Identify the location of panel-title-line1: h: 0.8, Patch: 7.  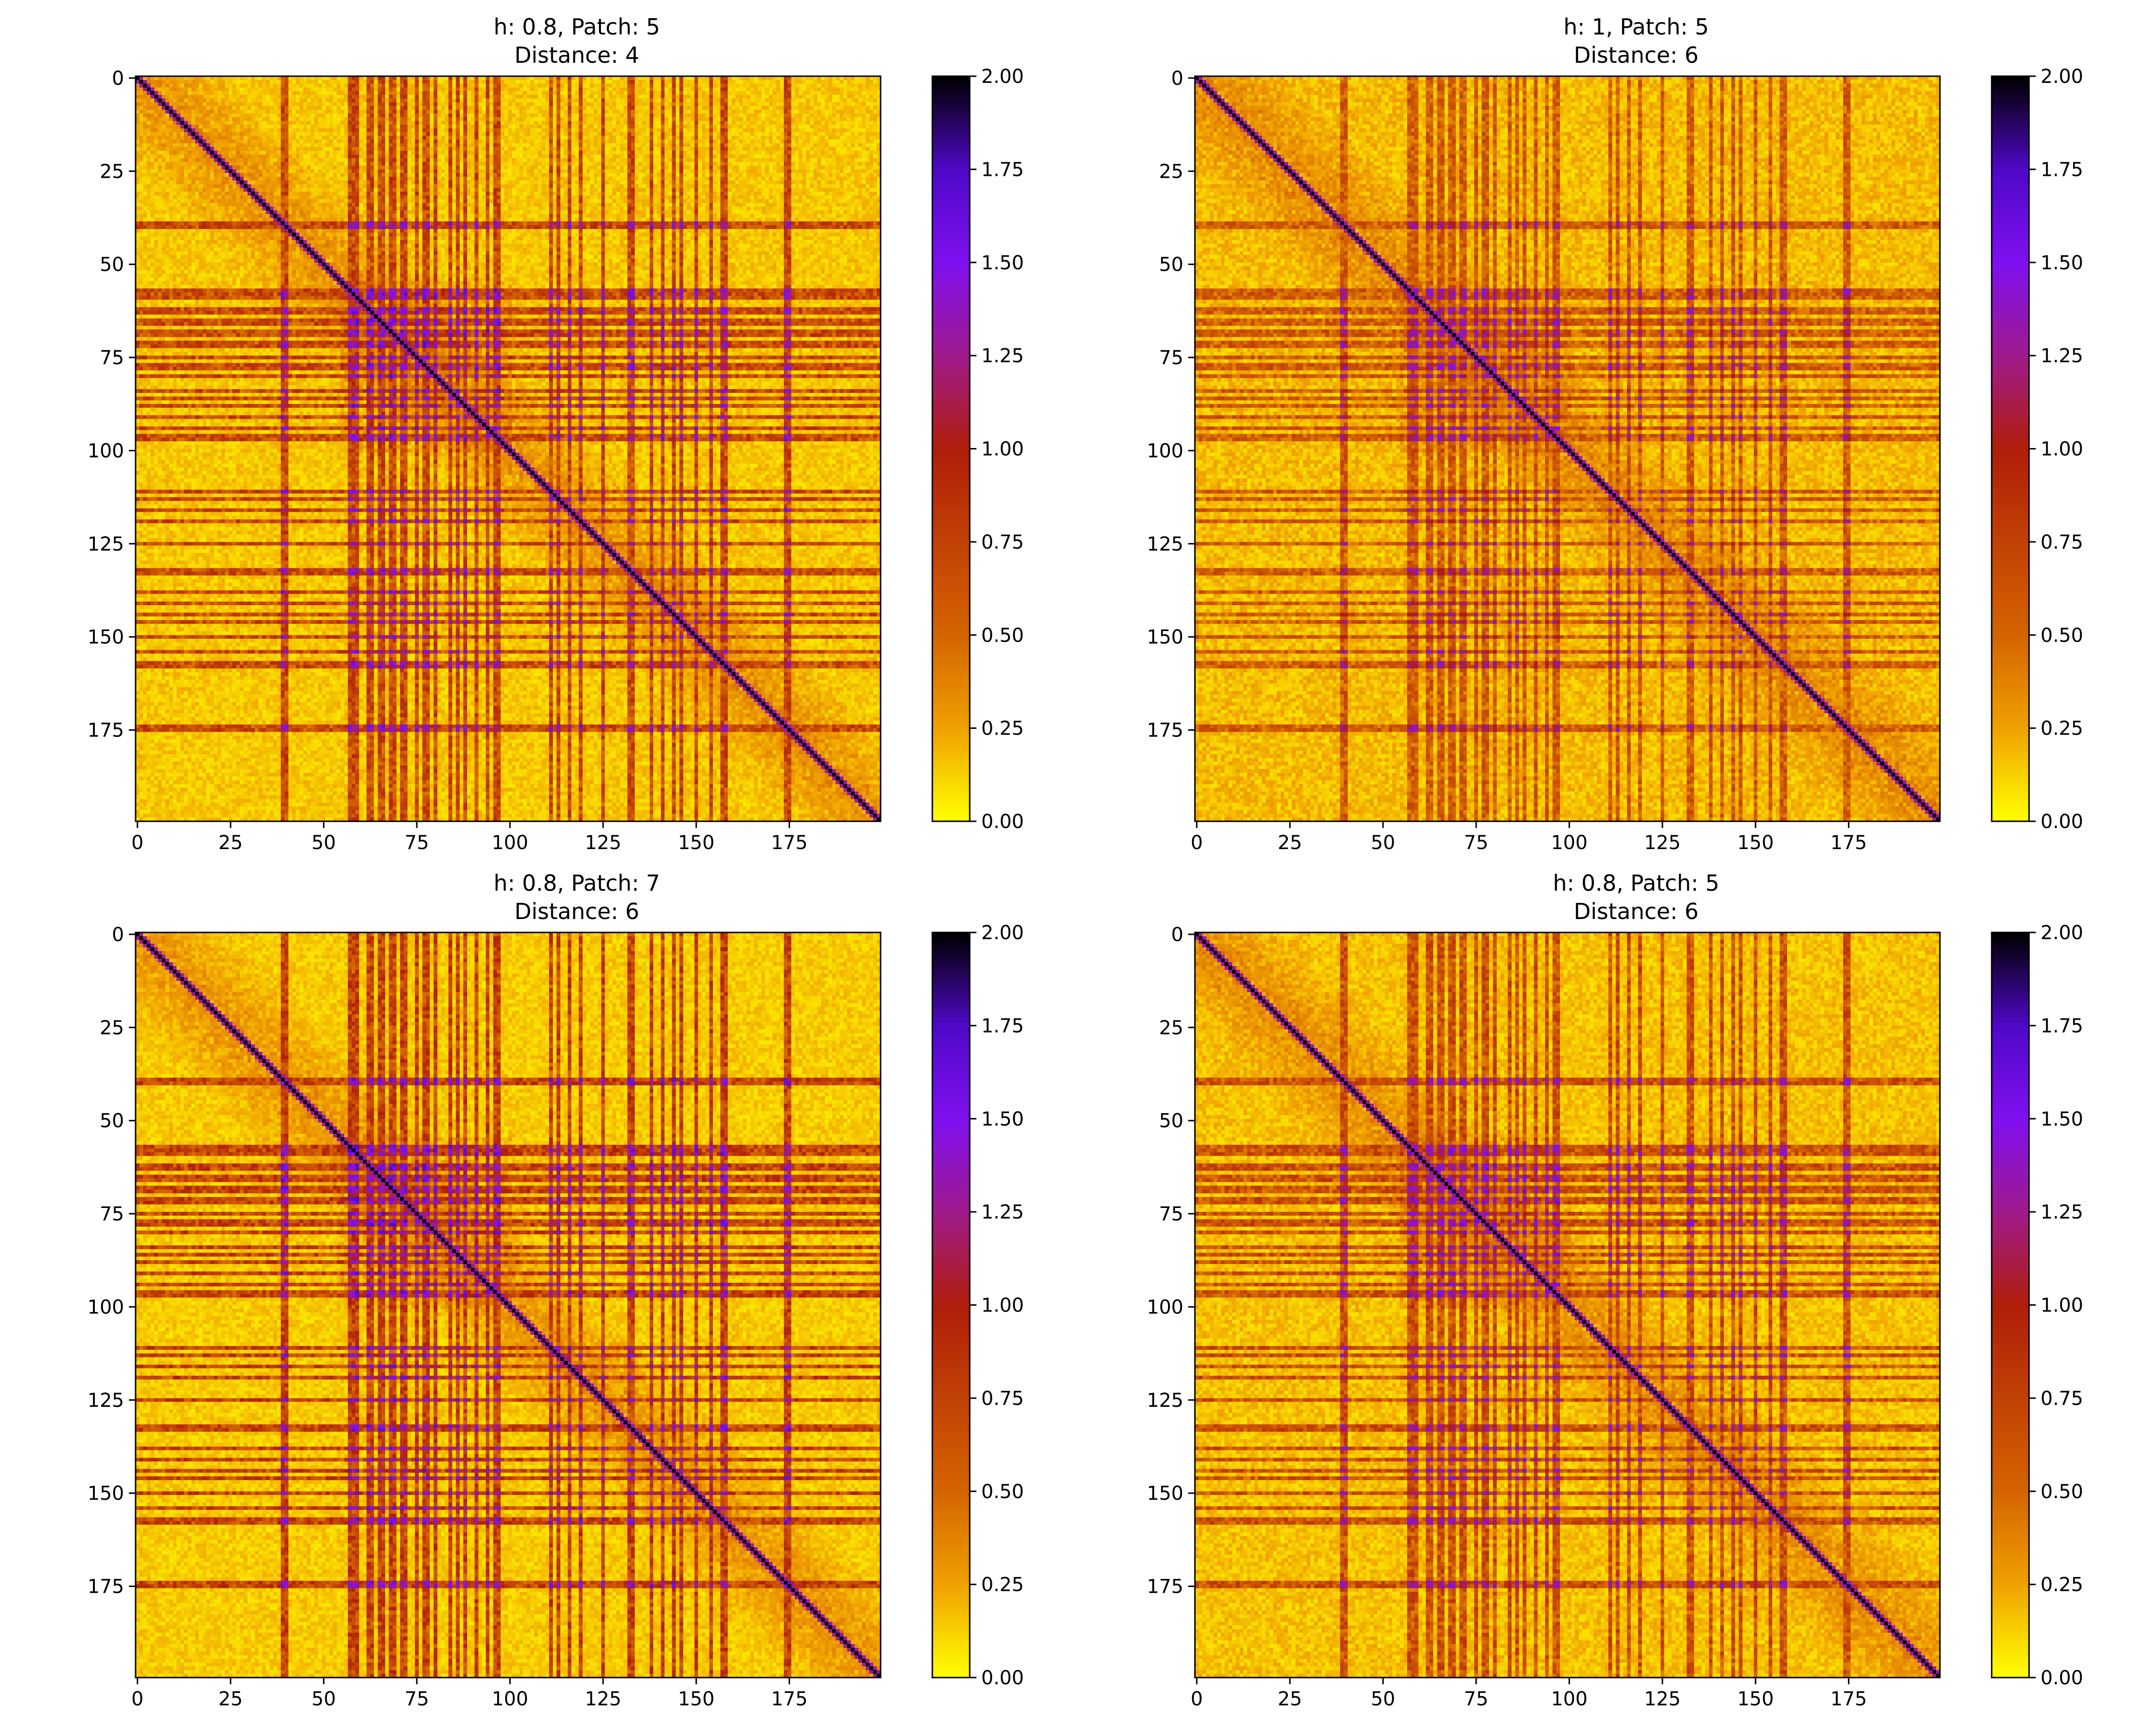
(576, 883).